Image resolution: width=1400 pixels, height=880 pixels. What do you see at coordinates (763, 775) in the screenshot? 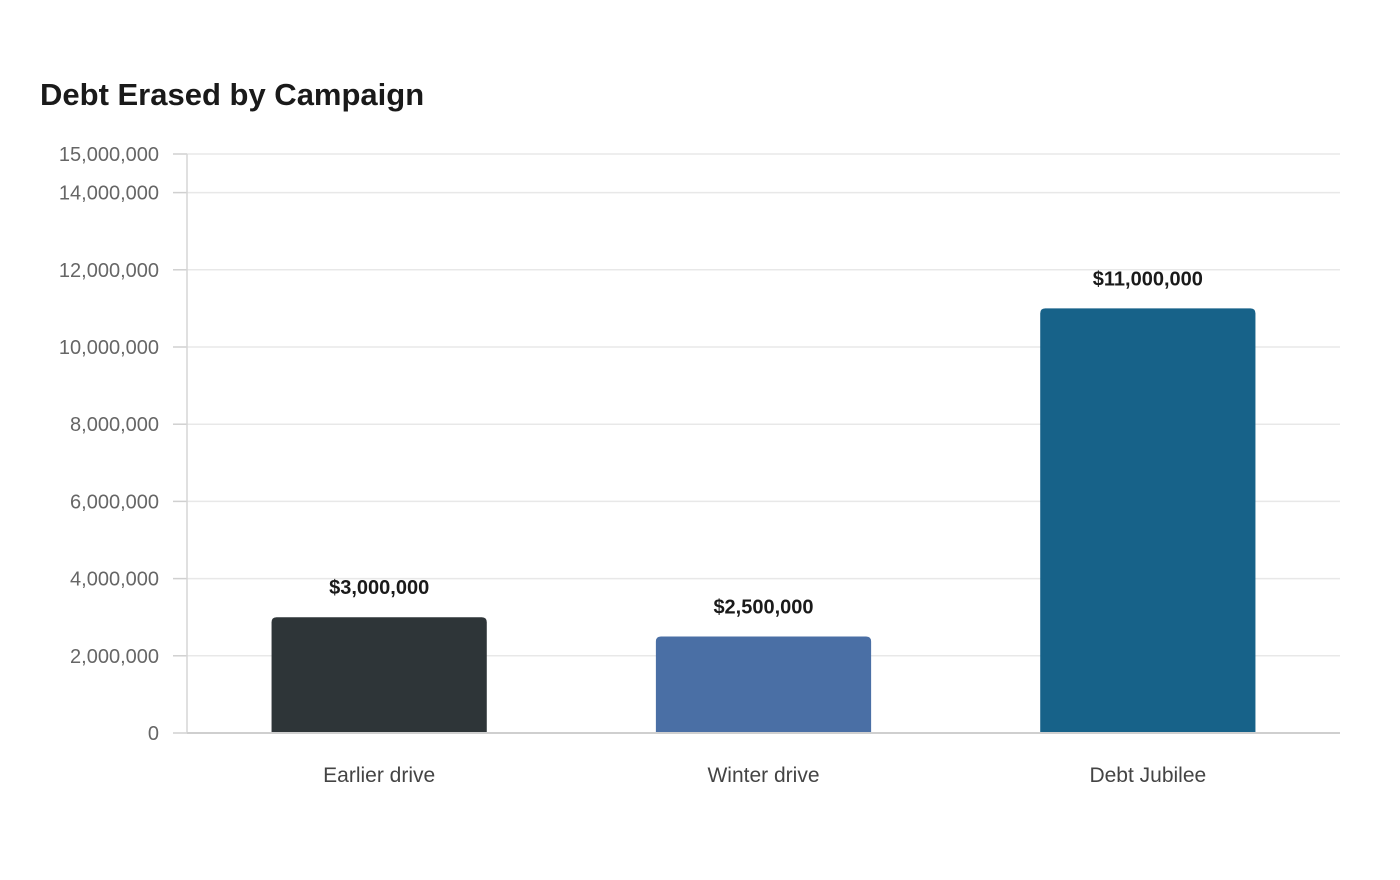
I see `x-category-label: Winter drive` at bounding box center [763, 775].